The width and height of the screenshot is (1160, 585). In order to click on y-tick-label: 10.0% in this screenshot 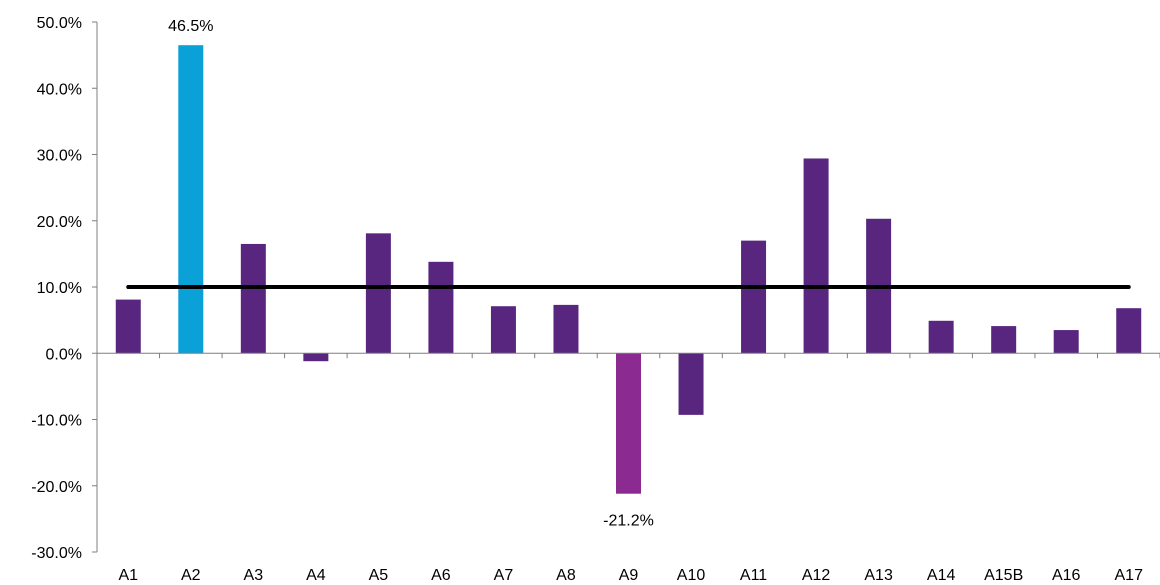, I will do `click(59, 288)`.